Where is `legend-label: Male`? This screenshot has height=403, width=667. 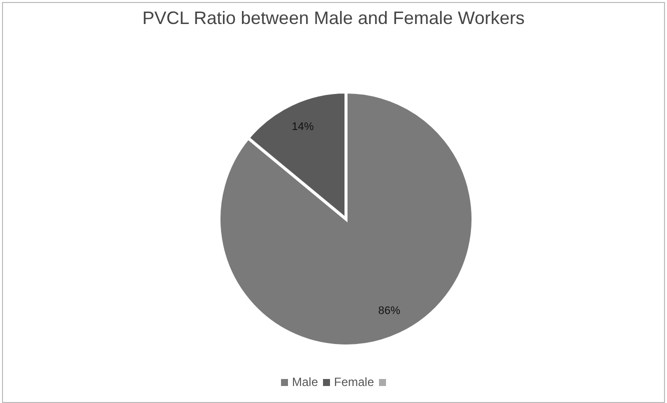 legend-label: Male is located at coordinates (305, 382).